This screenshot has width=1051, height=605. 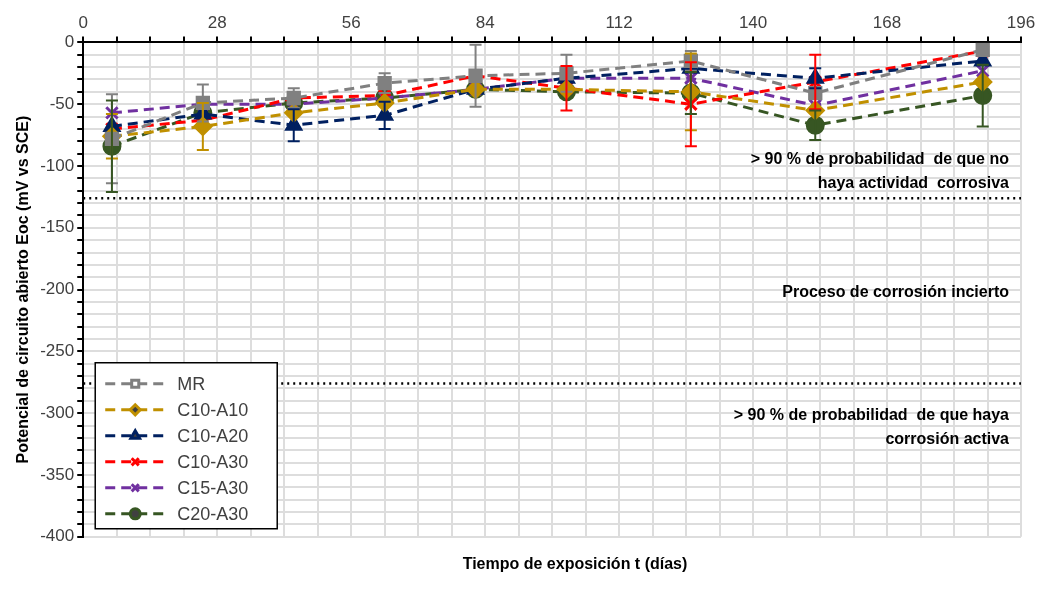 I want to click on legend-label: MR, so click(x=191, y=383).